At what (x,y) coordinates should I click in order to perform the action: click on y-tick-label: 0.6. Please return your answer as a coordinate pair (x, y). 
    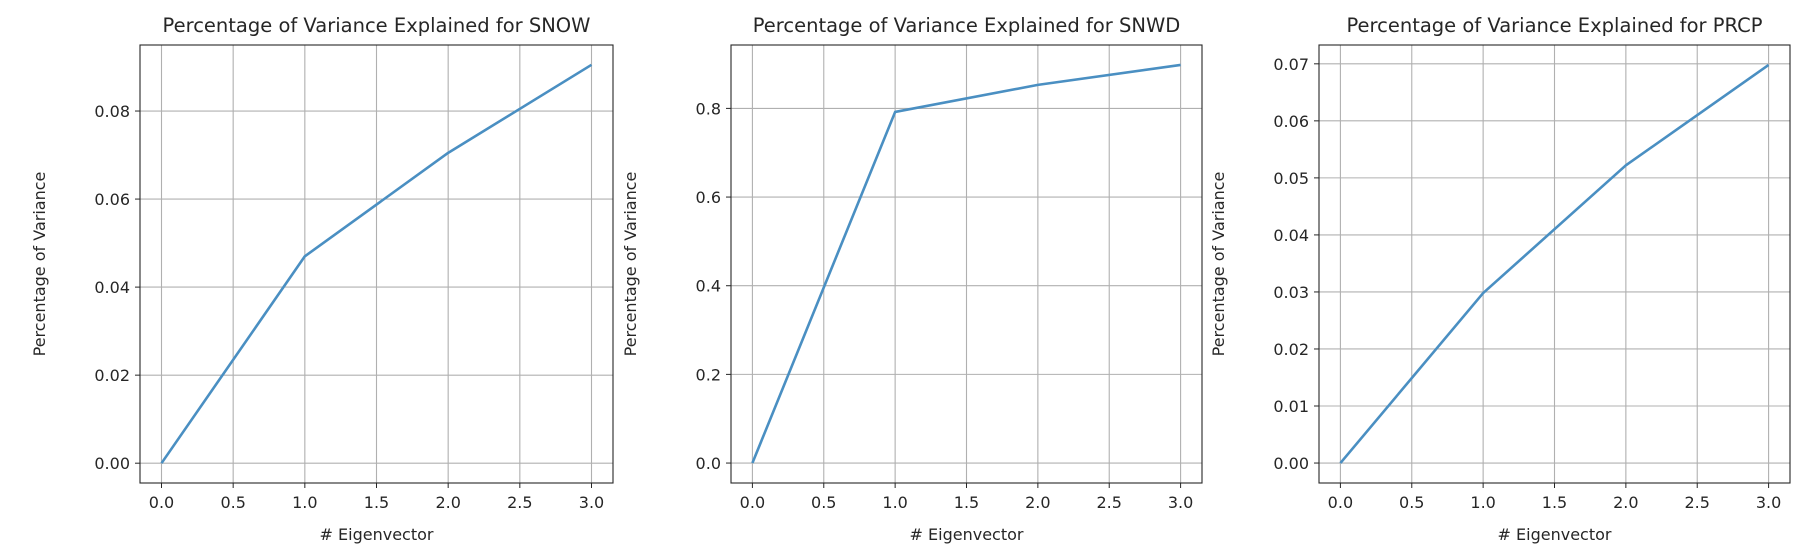
    Looking at the image, I should click on (708, 197).